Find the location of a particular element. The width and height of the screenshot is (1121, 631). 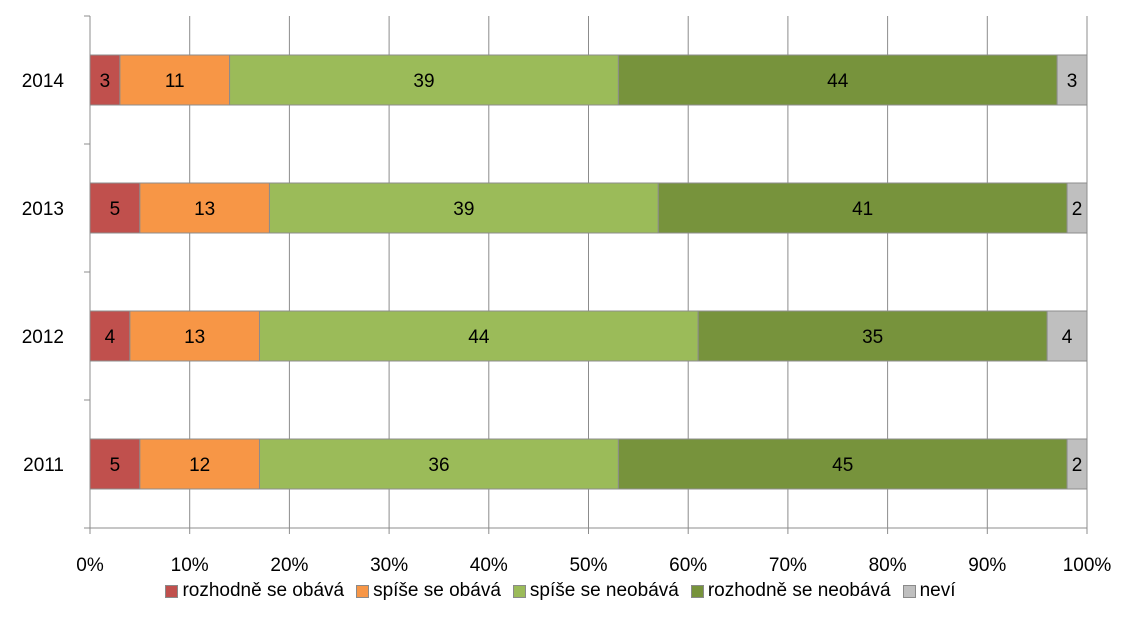

x-tick-label: 90% is located at coordinates (987, 565).